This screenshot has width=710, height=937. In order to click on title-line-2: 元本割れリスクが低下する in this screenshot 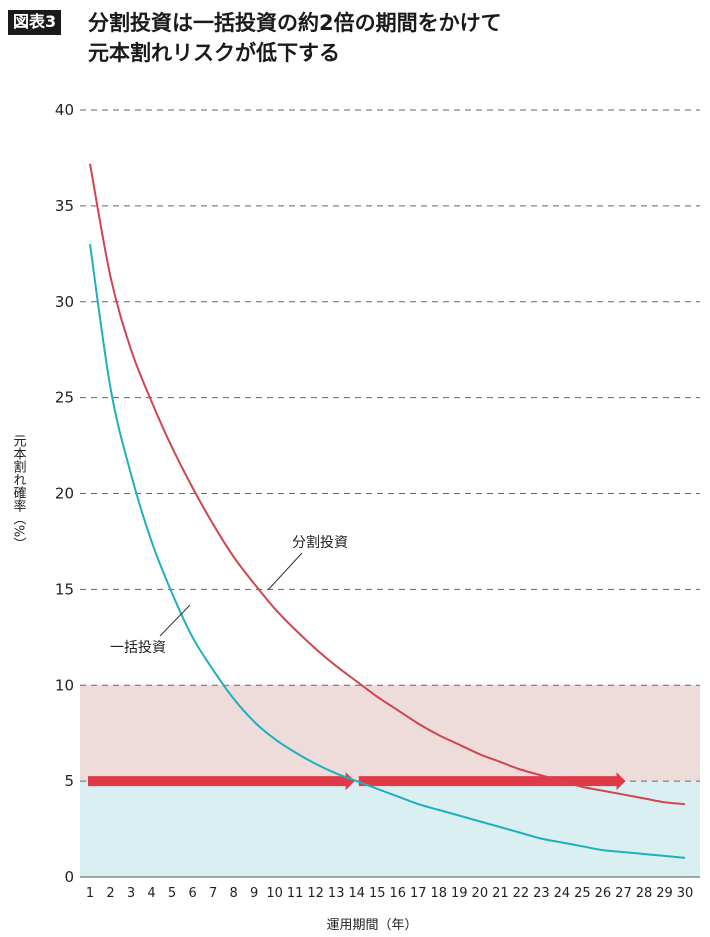, I will do `click(214, 53)`.